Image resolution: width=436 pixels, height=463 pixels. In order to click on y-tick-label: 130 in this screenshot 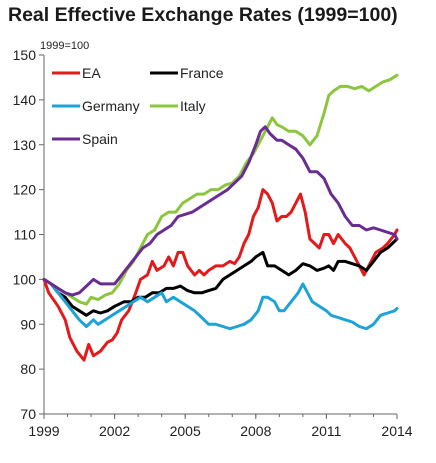, I will do `click(25, 145)`.